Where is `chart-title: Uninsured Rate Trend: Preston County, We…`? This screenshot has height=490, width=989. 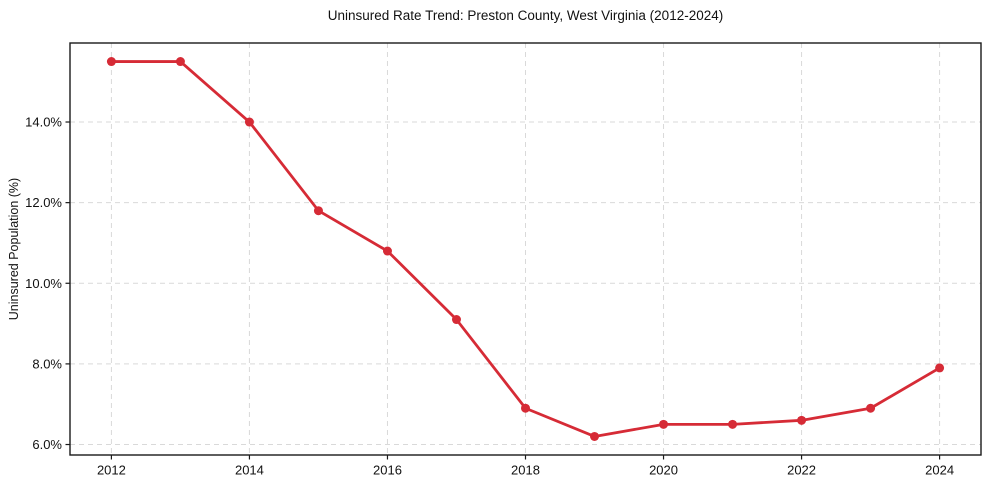 chart-title: Uninsured Rate Trend: Preston County, We… is located at coordinates (525, 15).